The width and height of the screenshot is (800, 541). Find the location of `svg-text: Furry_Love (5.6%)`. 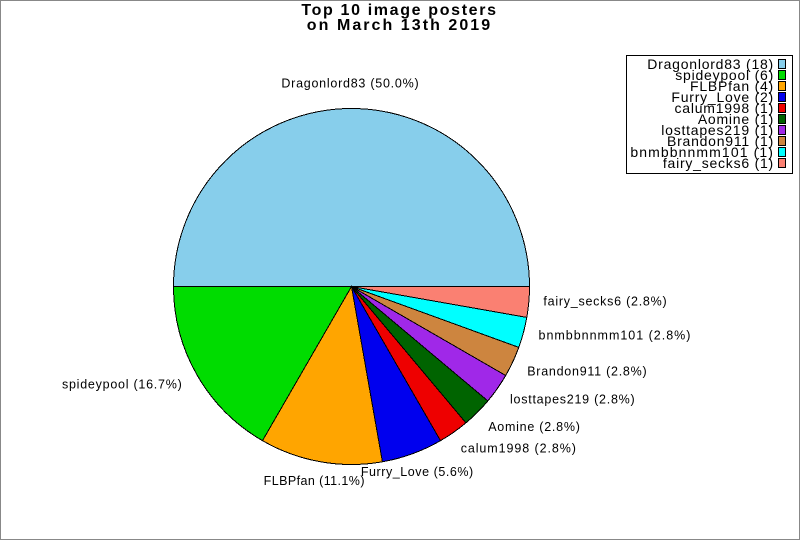

svg-text: Furry_Love (5.6%) is located at coordinates (417, 472).